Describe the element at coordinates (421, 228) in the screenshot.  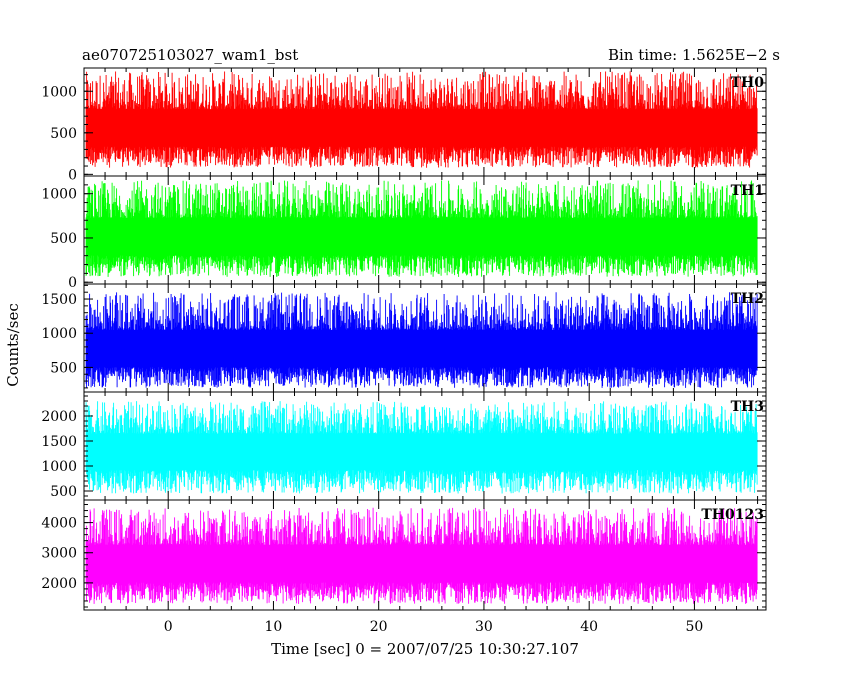
I see `series-th1-trace` at that location.